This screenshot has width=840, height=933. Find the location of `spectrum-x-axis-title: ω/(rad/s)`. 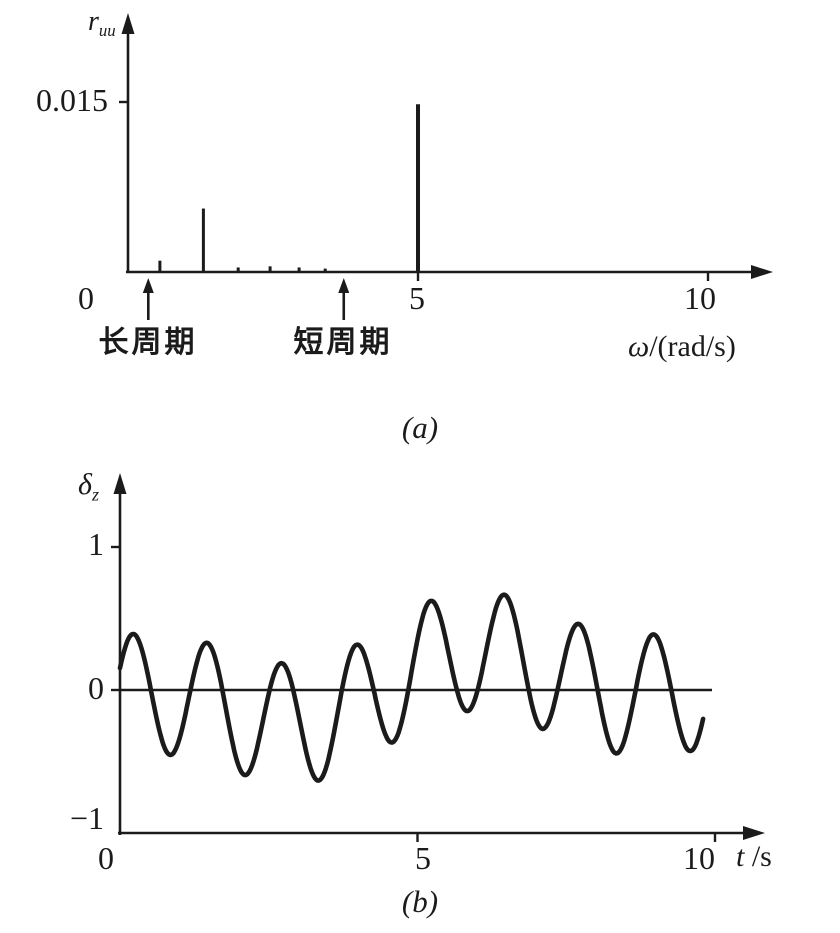

spectrum-x-axis-title: ω/(rad/s) is located at coordinates (682, 347).